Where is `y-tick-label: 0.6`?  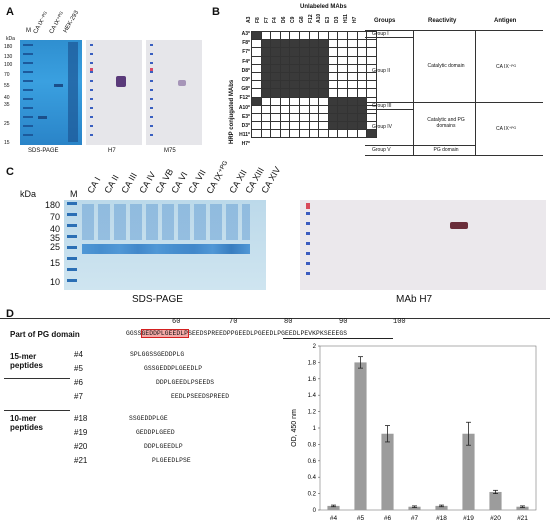 y-tick-label: 0.6 is located at coordinates (312, 462).